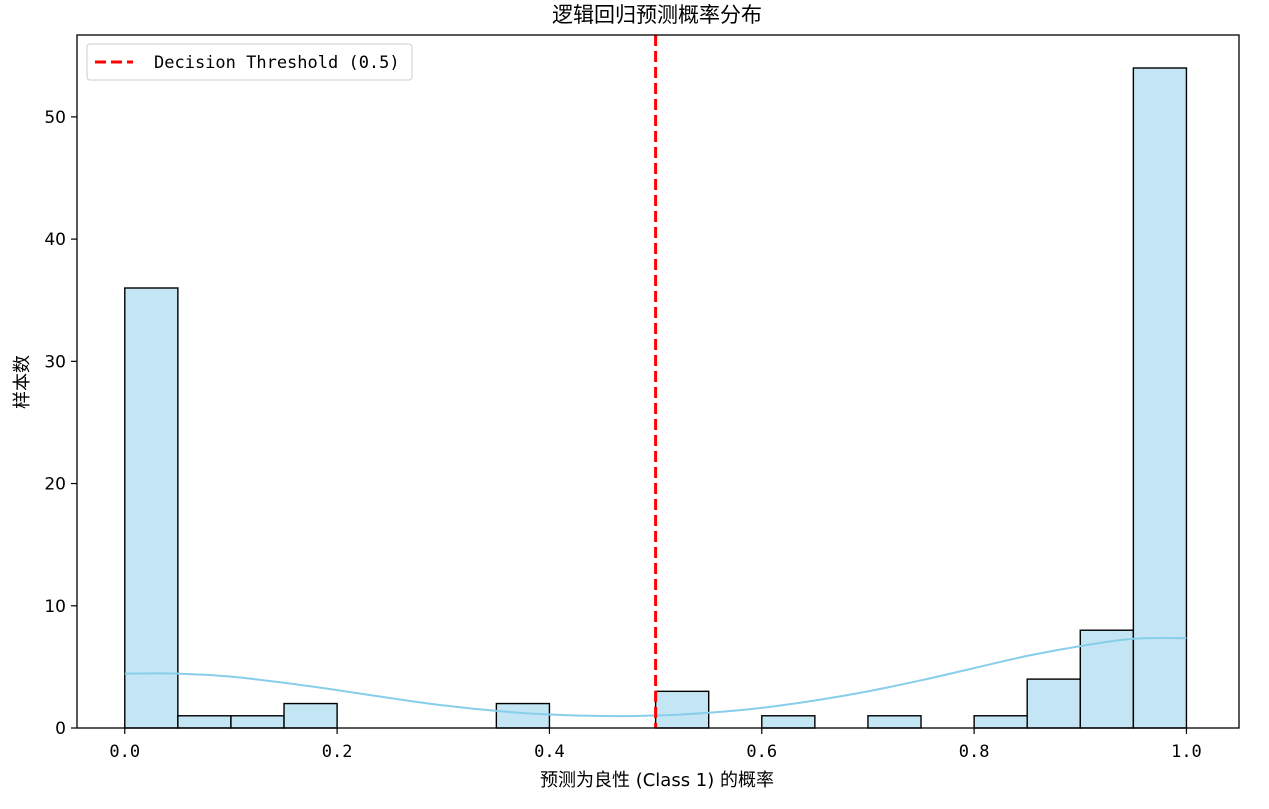 This screenshot has height=809, width=1269. I want to click on x-tick-label: 0.8, so click(974, 752).